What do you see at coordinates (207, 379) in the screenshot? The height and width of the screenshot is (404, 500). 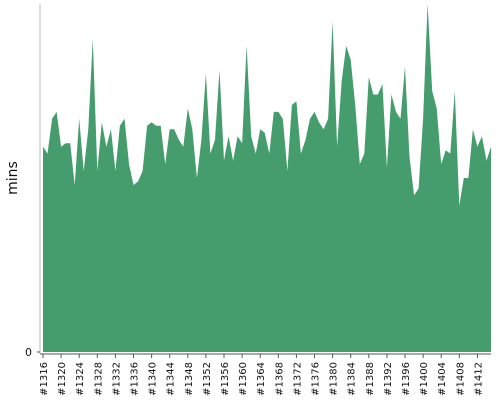 I see `x-tick-label: #1352` at bounding box center [207, 379].